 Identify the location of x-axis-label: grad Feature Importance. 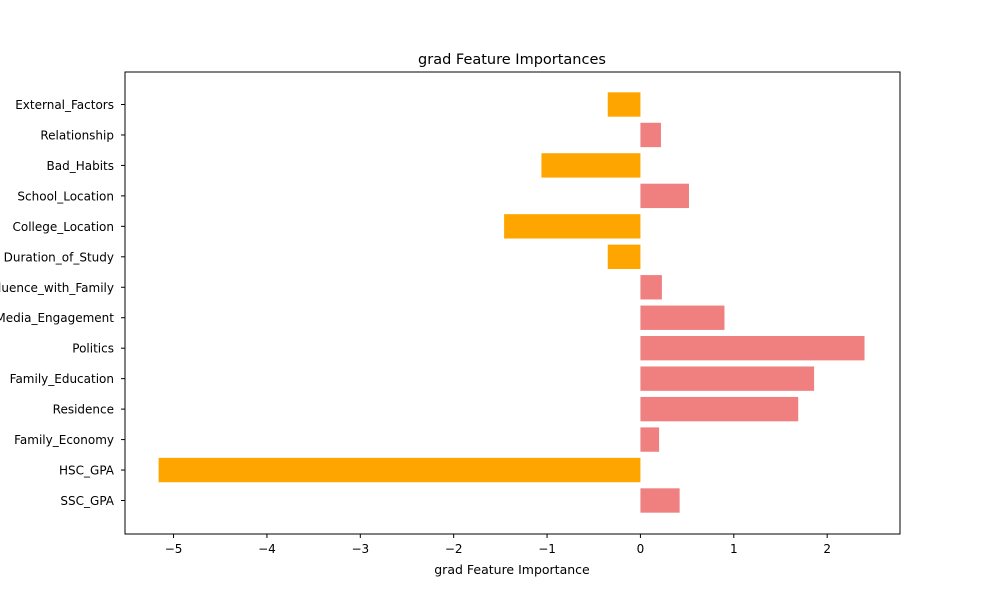
(512, 569).